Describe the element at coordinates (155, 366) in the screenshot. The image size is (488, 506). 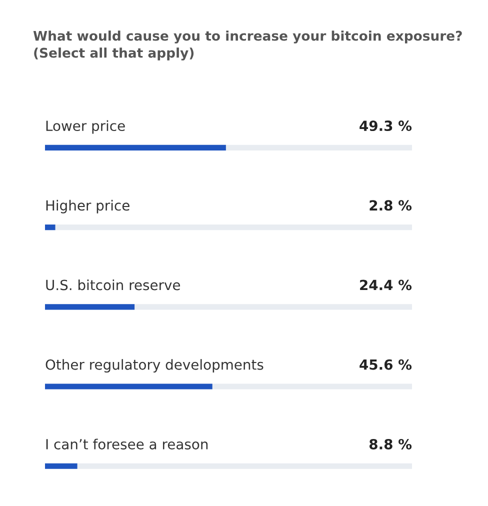
I see `y-tick-label: Other regulatory developments` at that location.